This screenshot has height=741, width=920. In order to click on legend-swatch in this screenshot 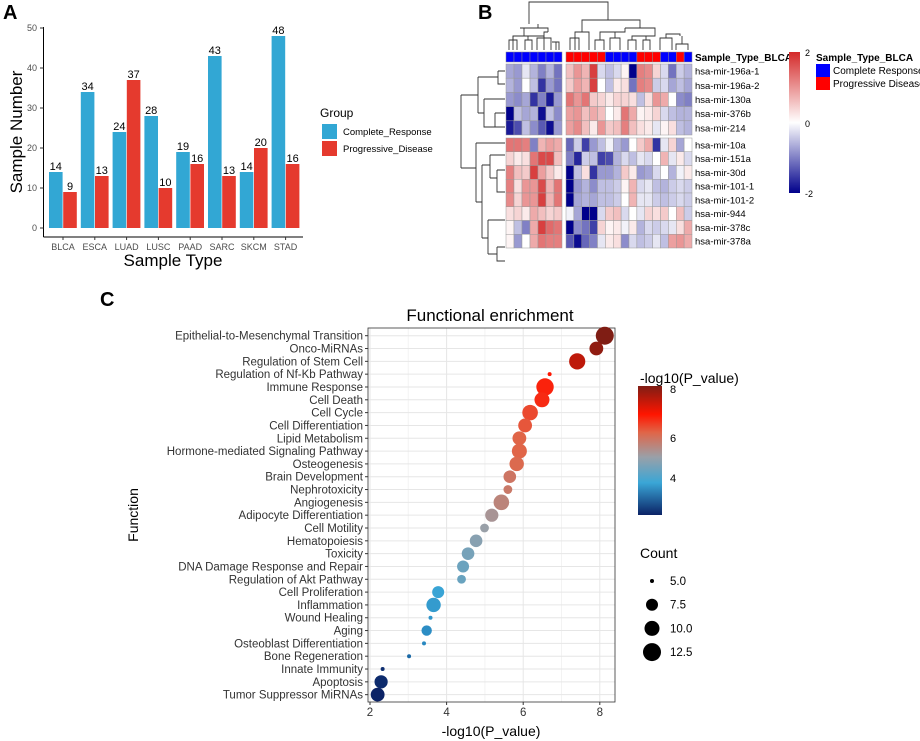, I will do `click(823, 70)`.